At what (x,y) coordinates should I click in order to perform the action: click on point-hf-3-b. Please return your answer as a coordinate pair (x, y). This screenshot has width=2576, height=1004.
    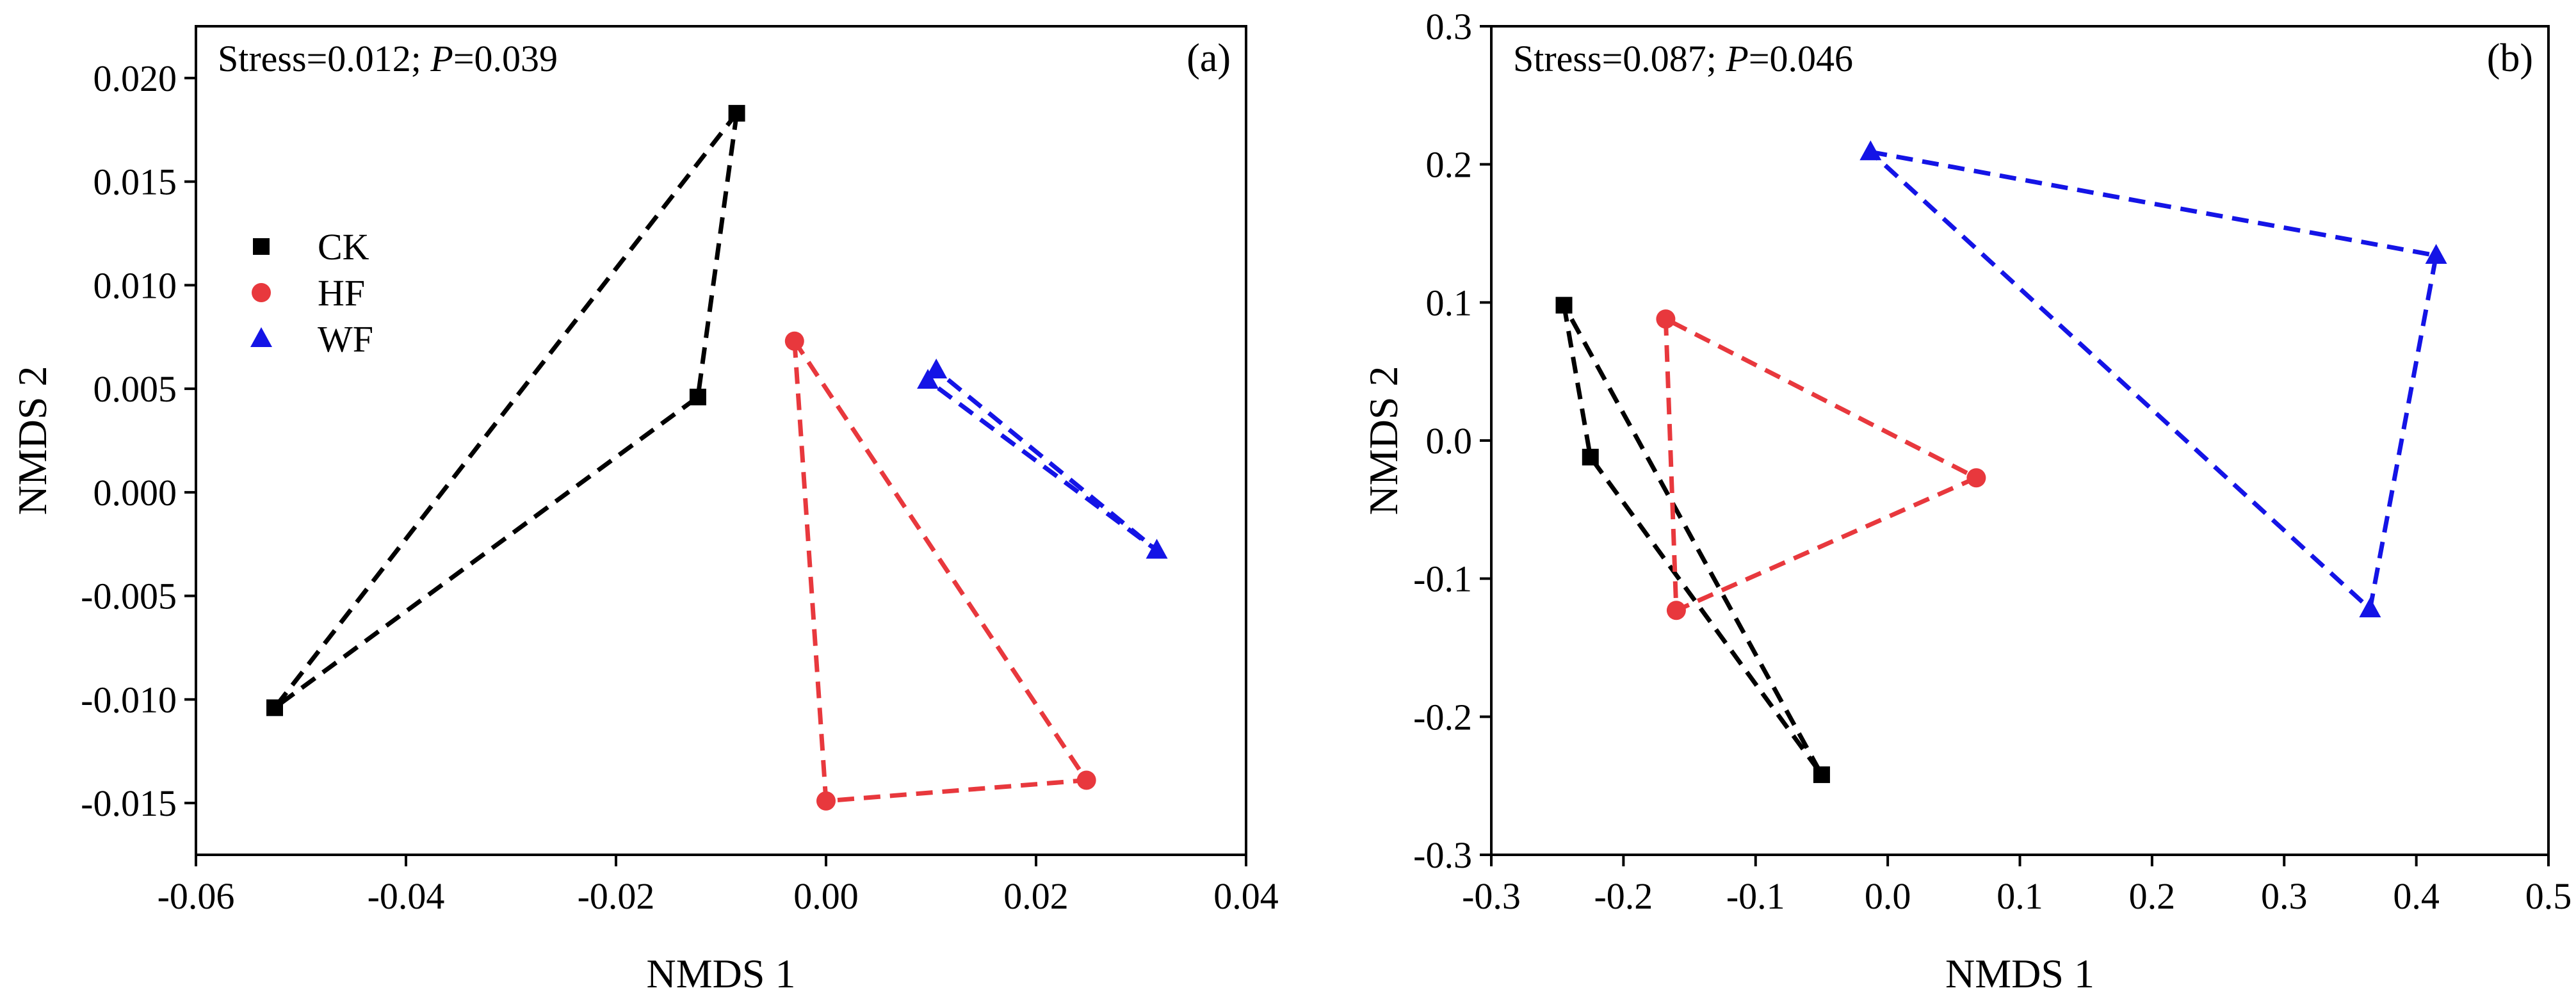
    Looking at the image, I should click on (1976, 478).